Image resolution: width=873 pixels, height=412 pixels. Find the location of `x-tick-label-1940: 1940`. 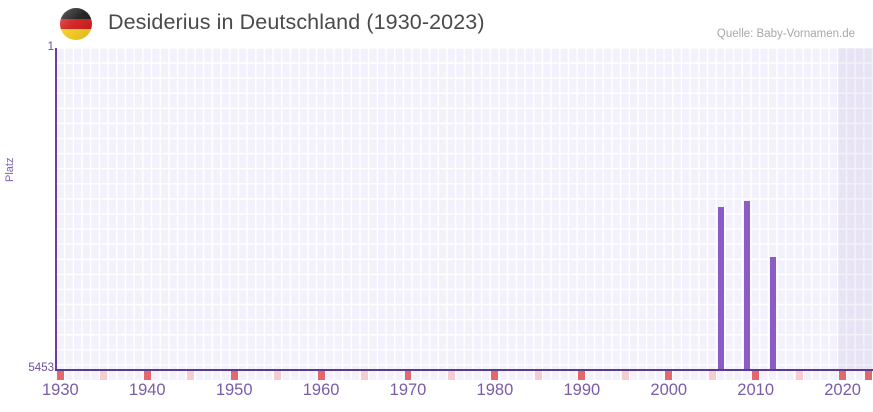

x-tick-label-1940: 1940 is located at coordinates (147, 390).